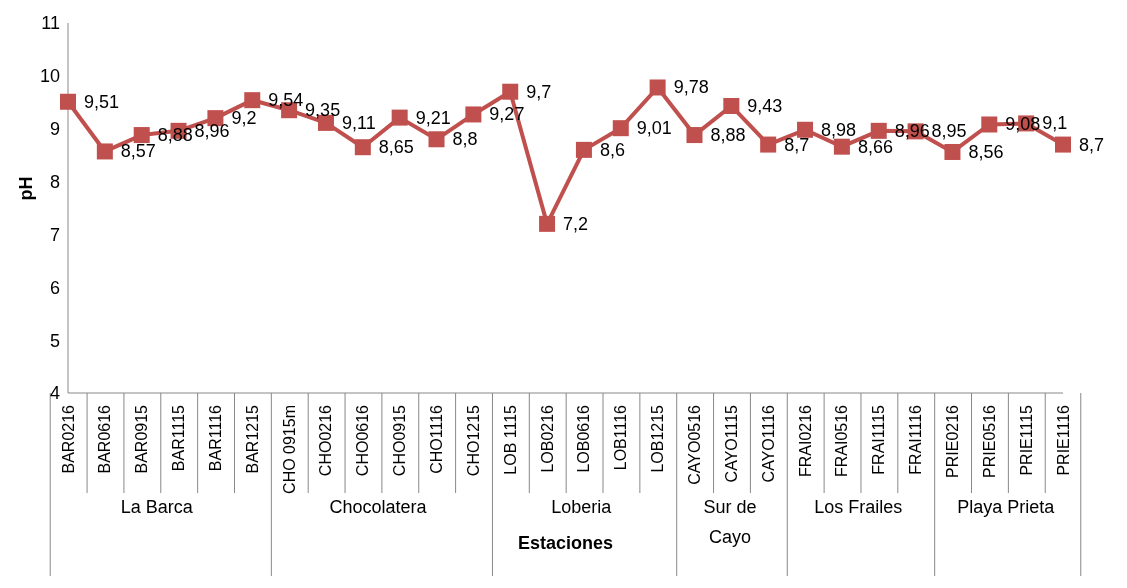 The image size is (1127, 588). What do you see at coordinates (612, 149) in the screenshot?
I see `data-label: 8,6` at bounding box center [612, 149].